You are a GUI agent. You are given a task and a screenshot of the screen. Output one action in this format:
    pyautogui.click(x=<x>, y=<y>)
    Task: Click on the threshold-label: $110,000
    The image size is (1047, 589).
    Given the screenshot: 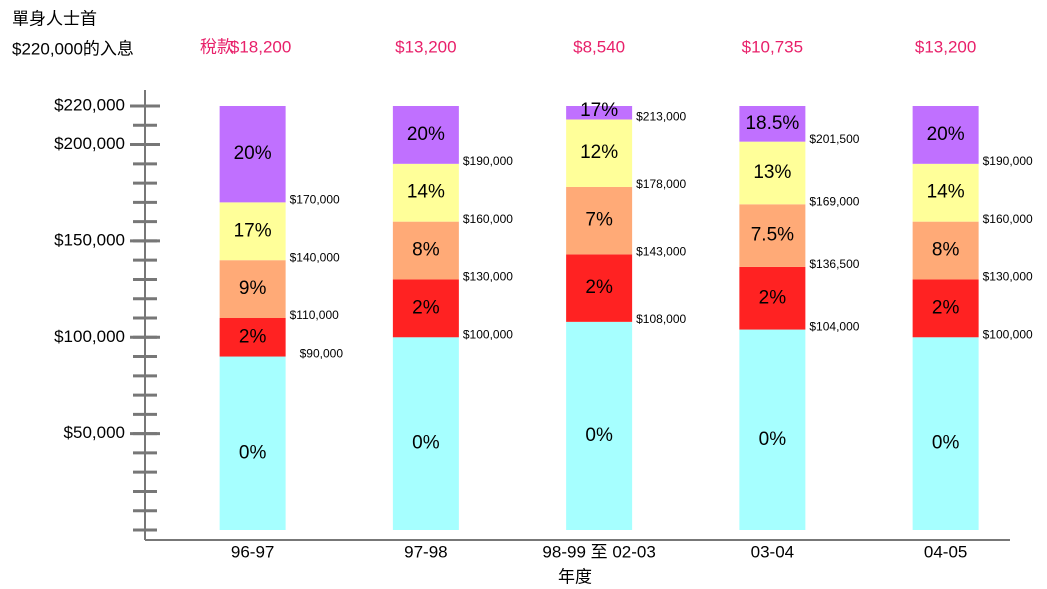 What is the action you would take?
    pyautogui.click(x=314, y=315)
    